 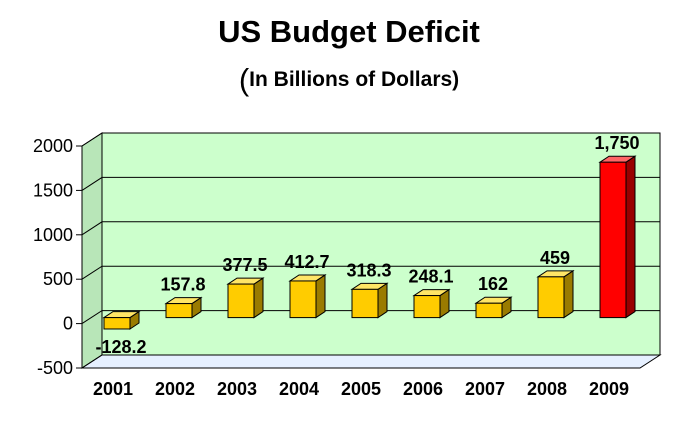 What do you see at coordinates (349, 31) in the screenshot?
I see `chart-title: US Budget Deficit` at bounding box center [349, 31].